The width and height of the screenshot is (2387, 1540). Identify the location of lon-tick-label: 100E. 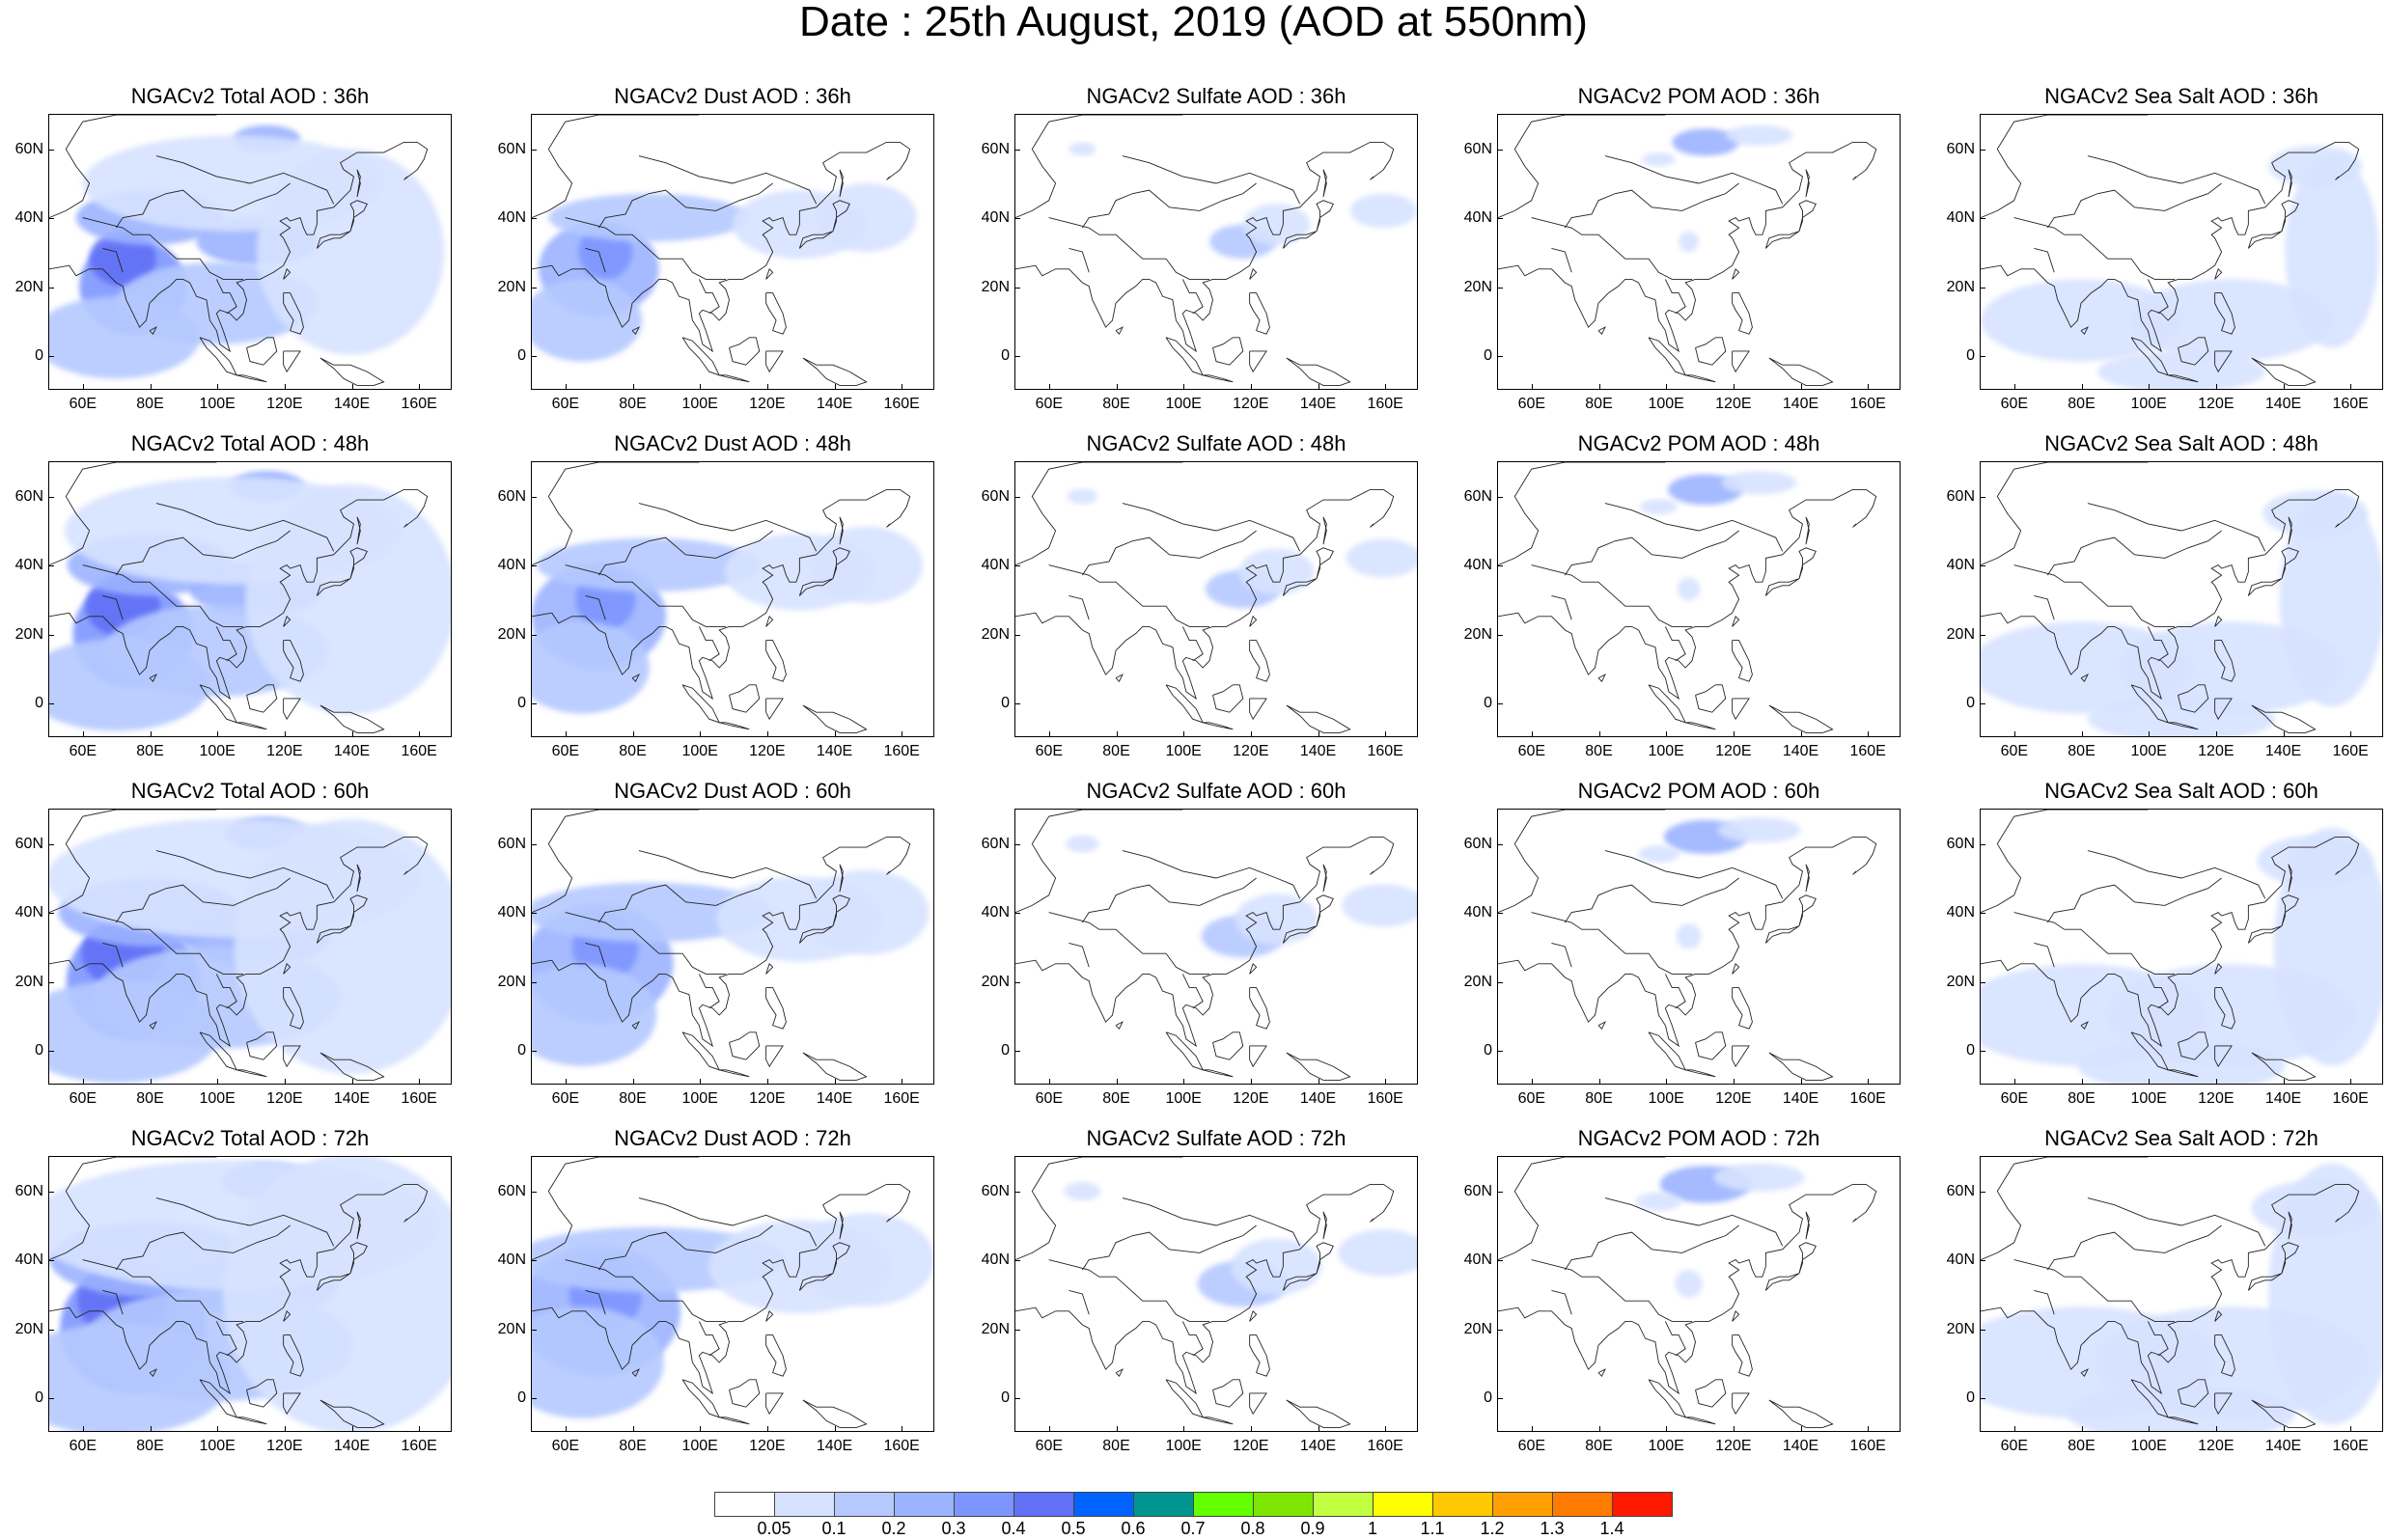
(1666, 404).